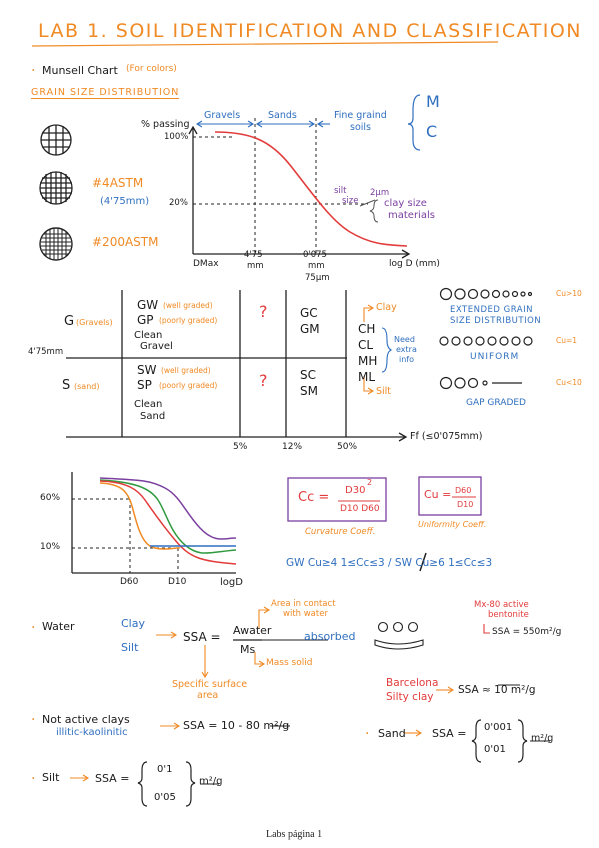 The image size is (599, 848). Describe the element at coordinates (496, 403) in the screenshot. I see `gap-graded-label: GAP GRADED` at that location.